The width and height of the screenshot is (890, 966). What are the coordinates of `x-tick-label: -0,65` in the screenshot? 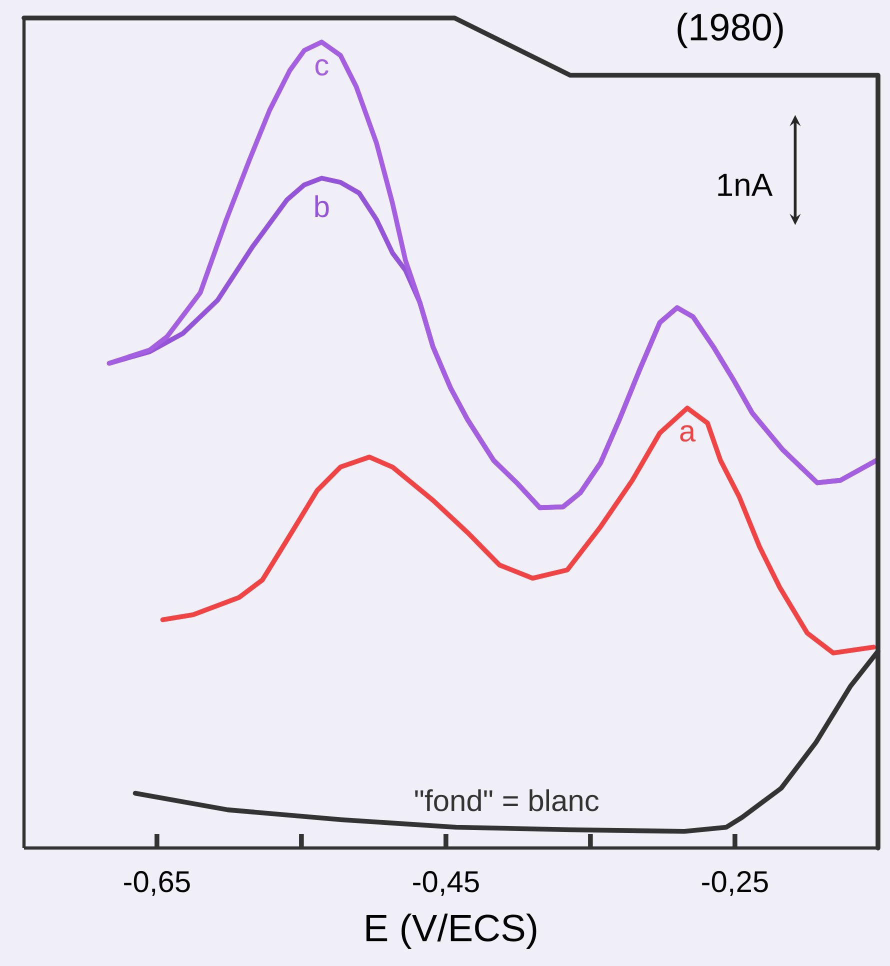 It's located at (157, 883).